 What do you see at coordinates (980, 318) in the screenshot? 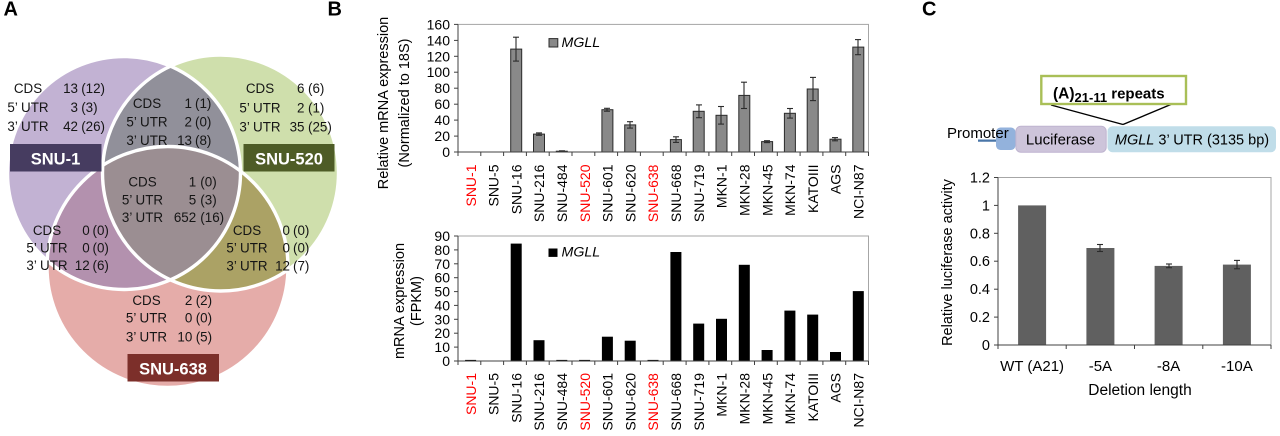
I see `svg-text: 0.2` at bounding box center [980, 318].